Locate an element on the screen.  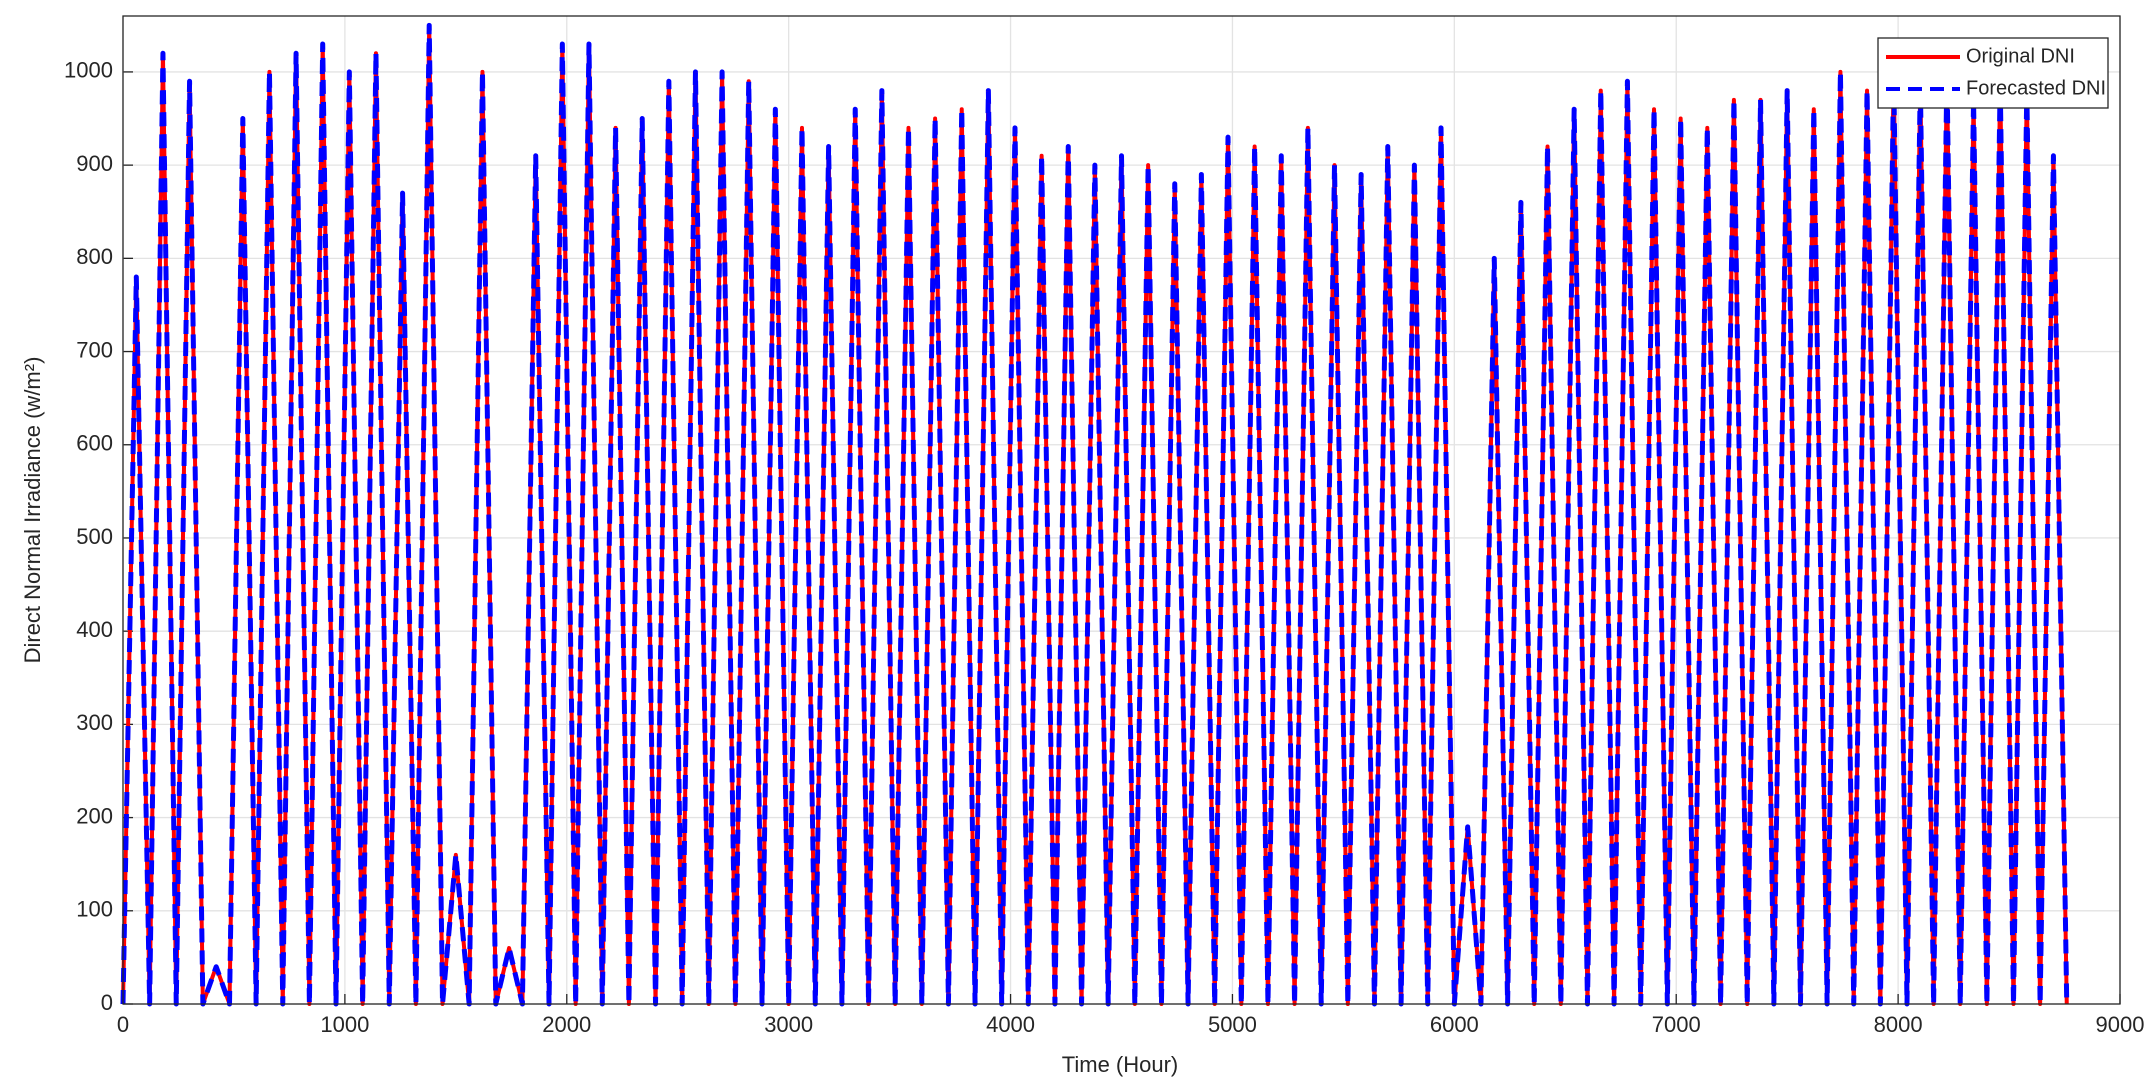
x-tick-label: 3000 is located at coordinates (788, 1024).